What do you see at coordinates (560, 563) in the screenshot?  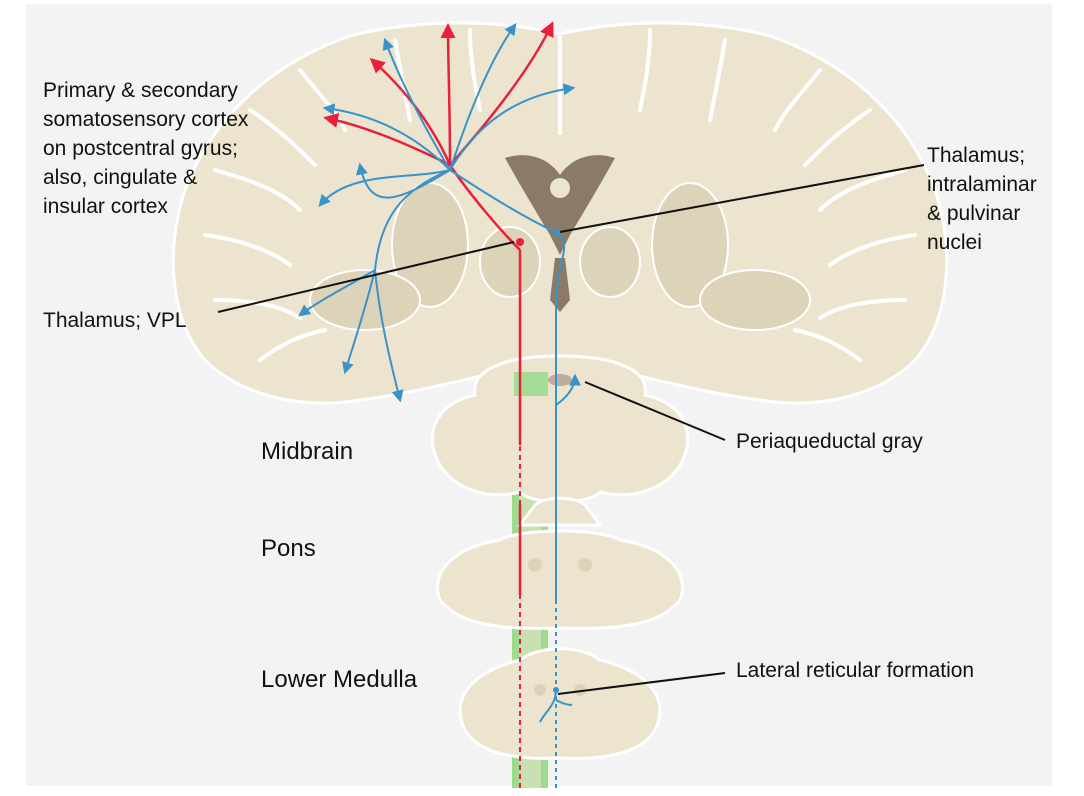 I see `pons-section` at bounding box center [560, 563].